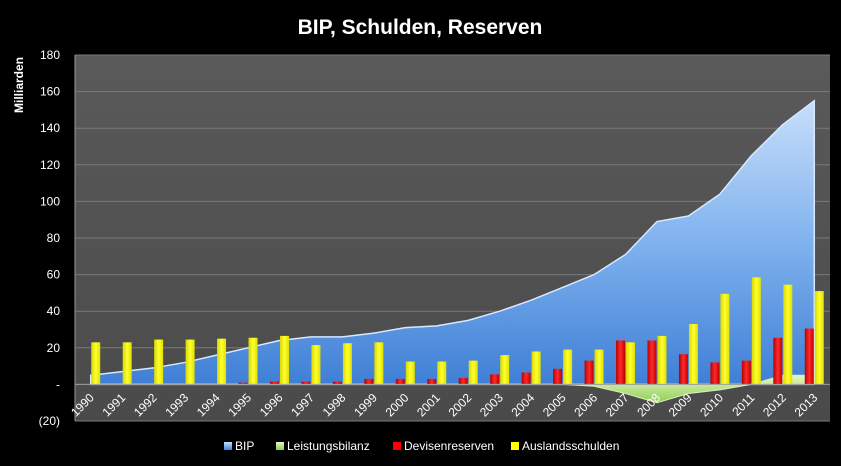 The width and height of the screenshot is (841, 466). Describe the element at coordinates (337, 383) in the screenshot. I see `bar-devisenreserven-1998` at that location.